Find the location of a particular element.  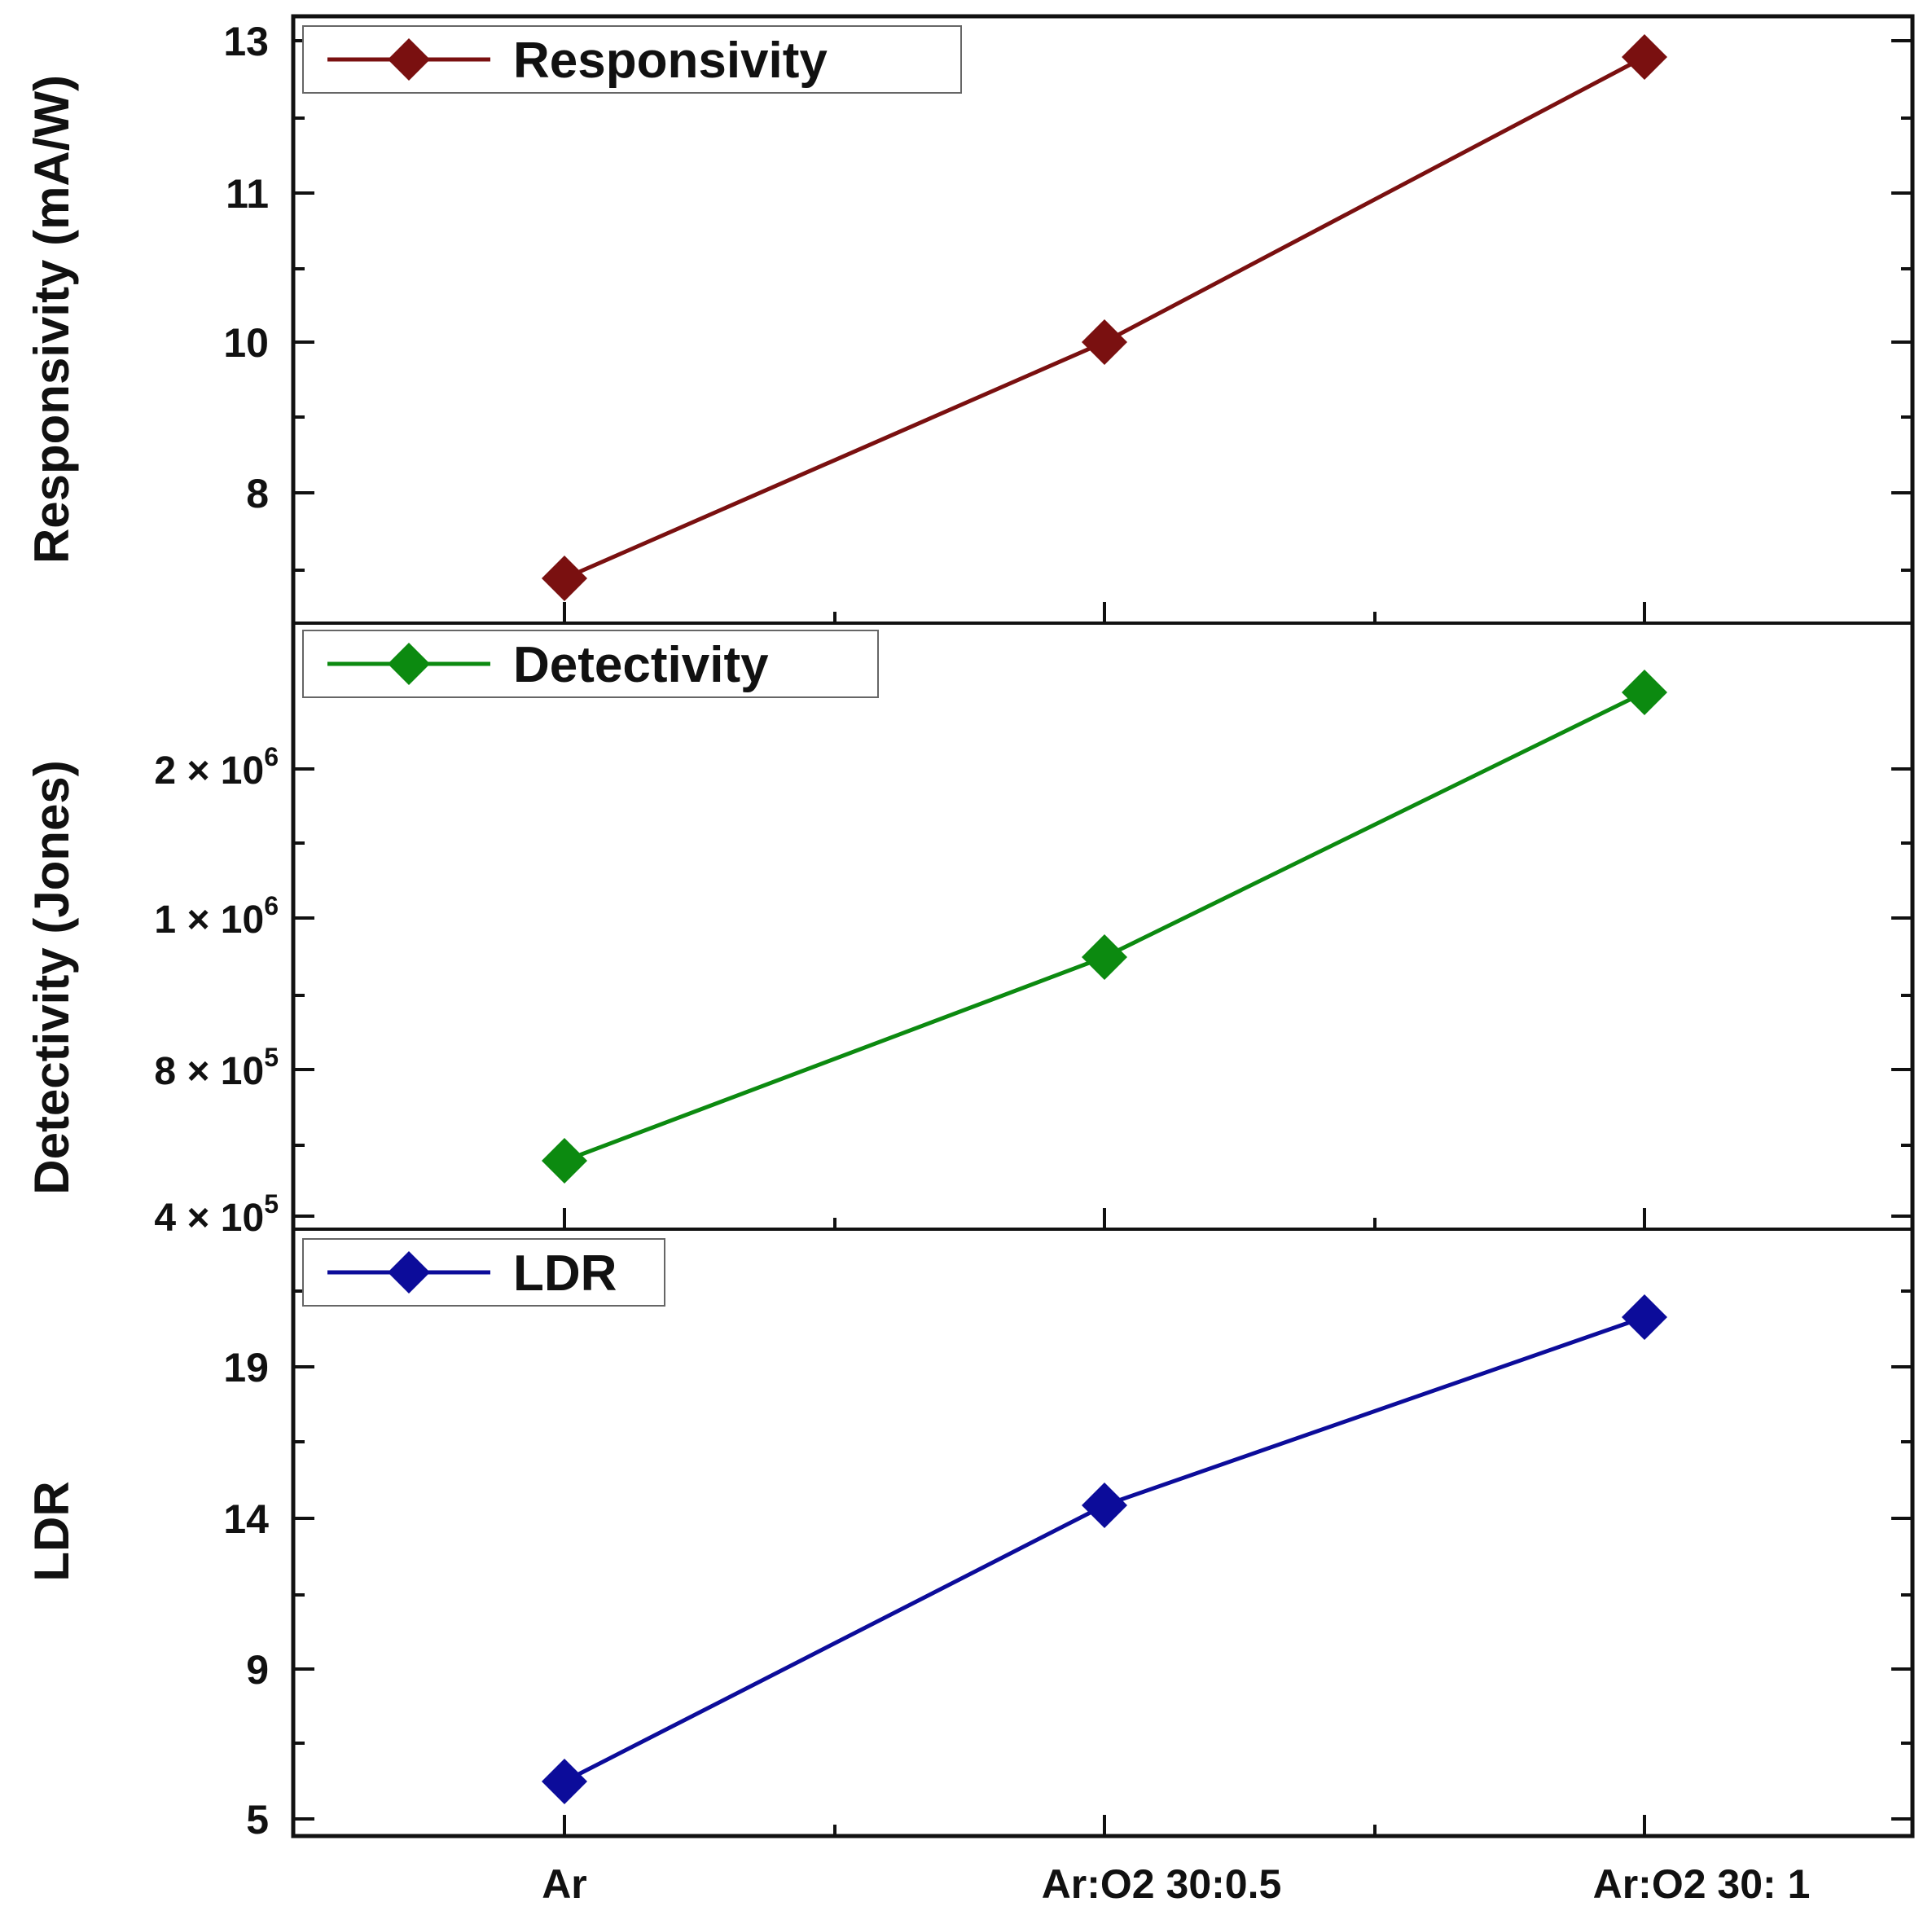

ldr-tick-label: 19 is located at coordinates (246, 1367).